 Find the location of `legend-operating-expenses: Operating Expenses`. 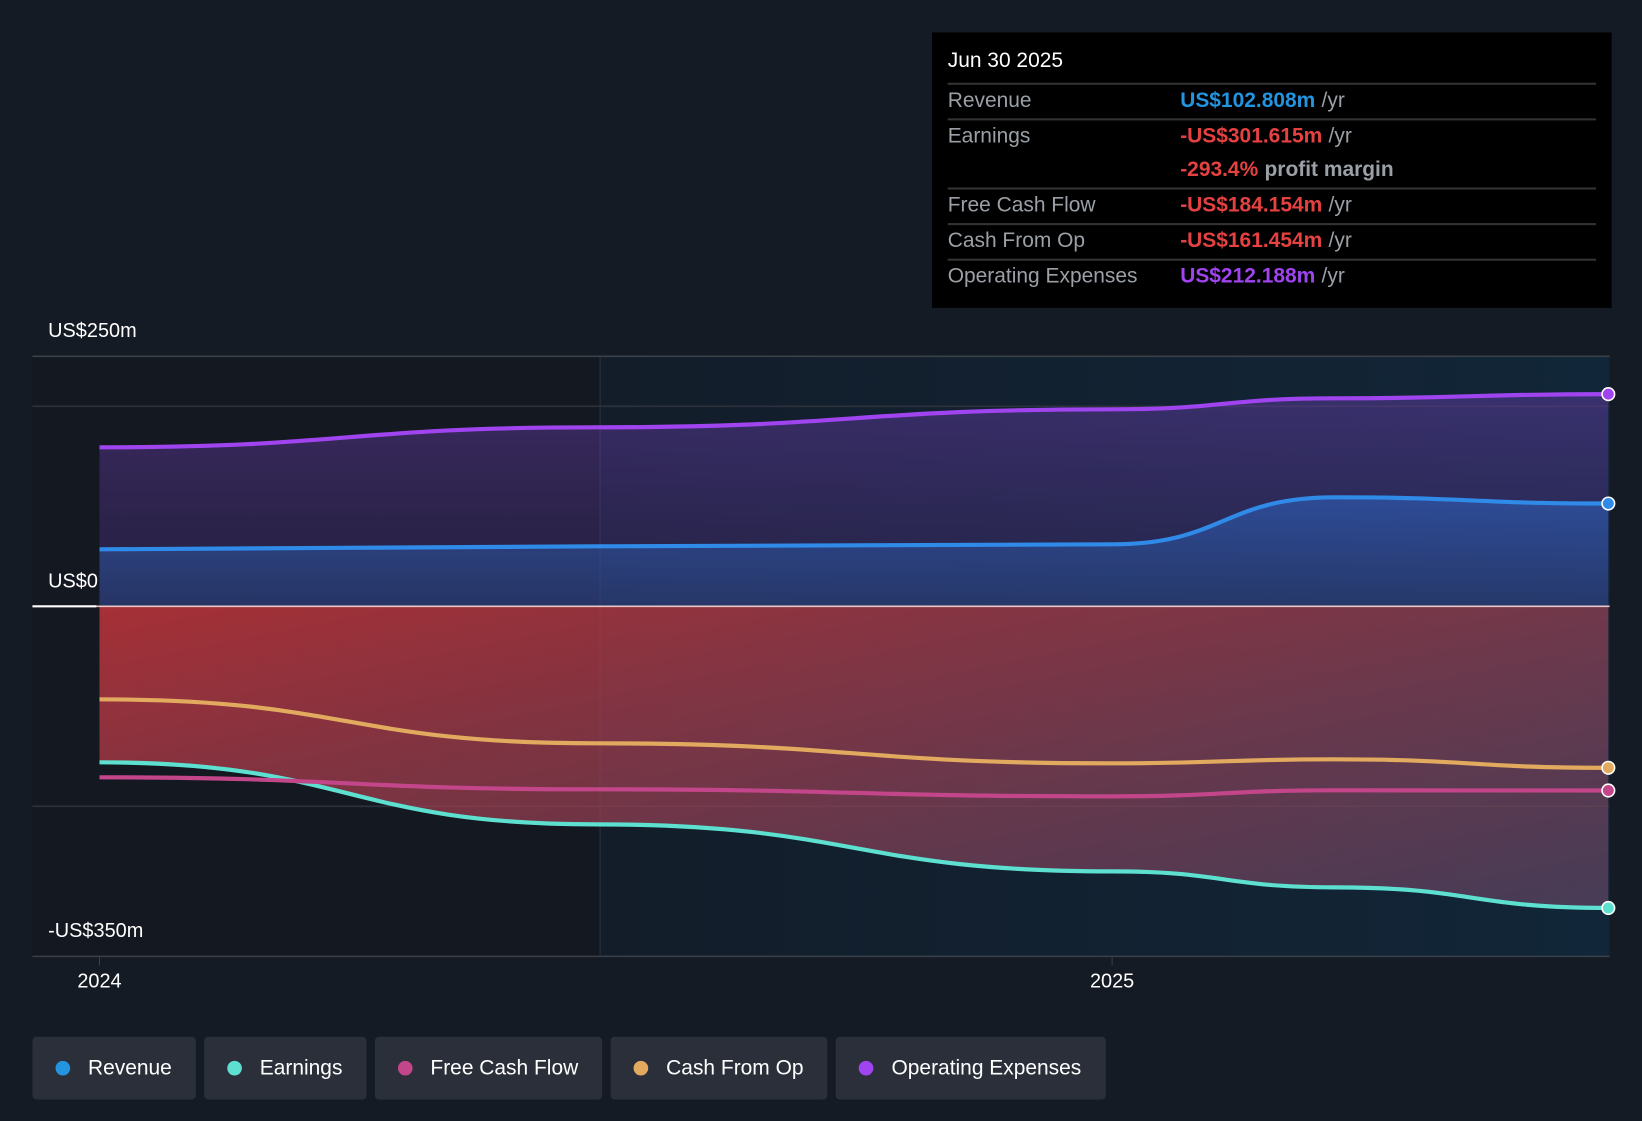

legend-operating-expenses: Operating Expenses is located at coordinates (970, 1068).